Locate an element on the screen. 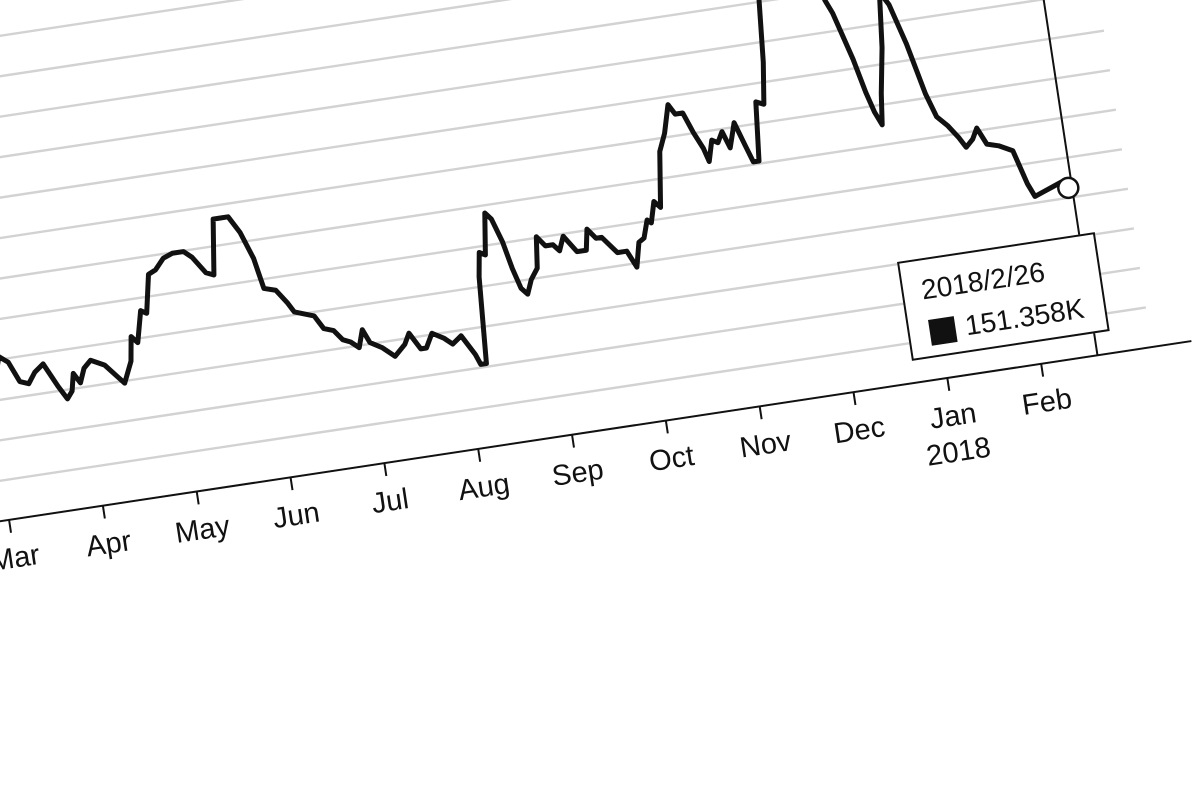  tooltip-value: 151.358K is located at coordinates (1025, 317).